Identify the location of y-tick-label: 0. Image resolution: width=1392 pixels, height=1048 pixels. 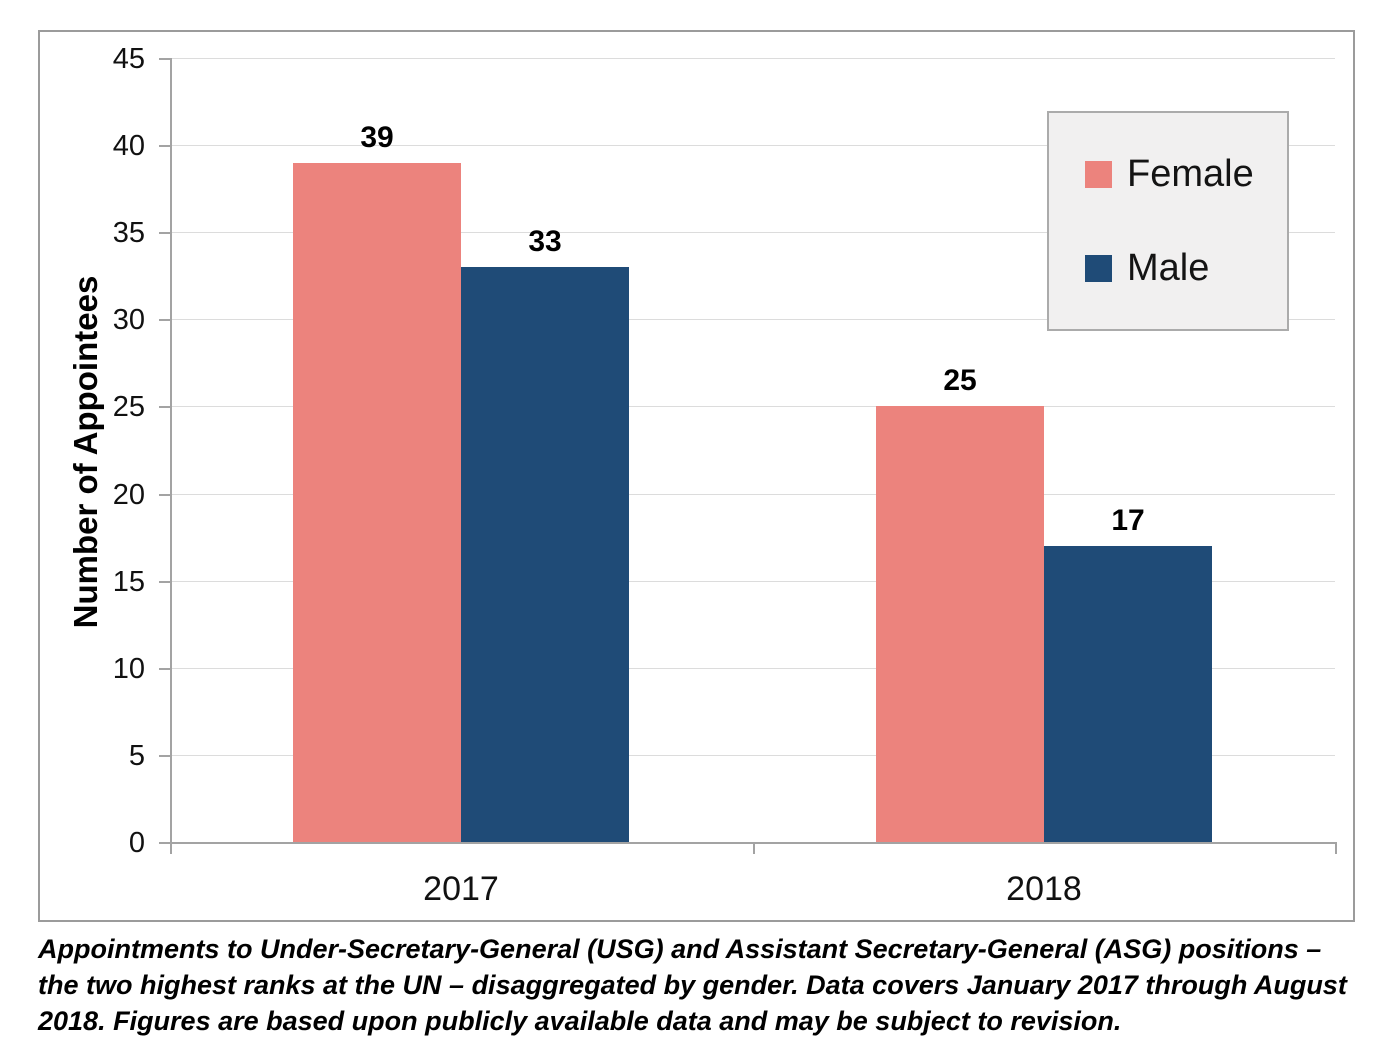
(136, 843).